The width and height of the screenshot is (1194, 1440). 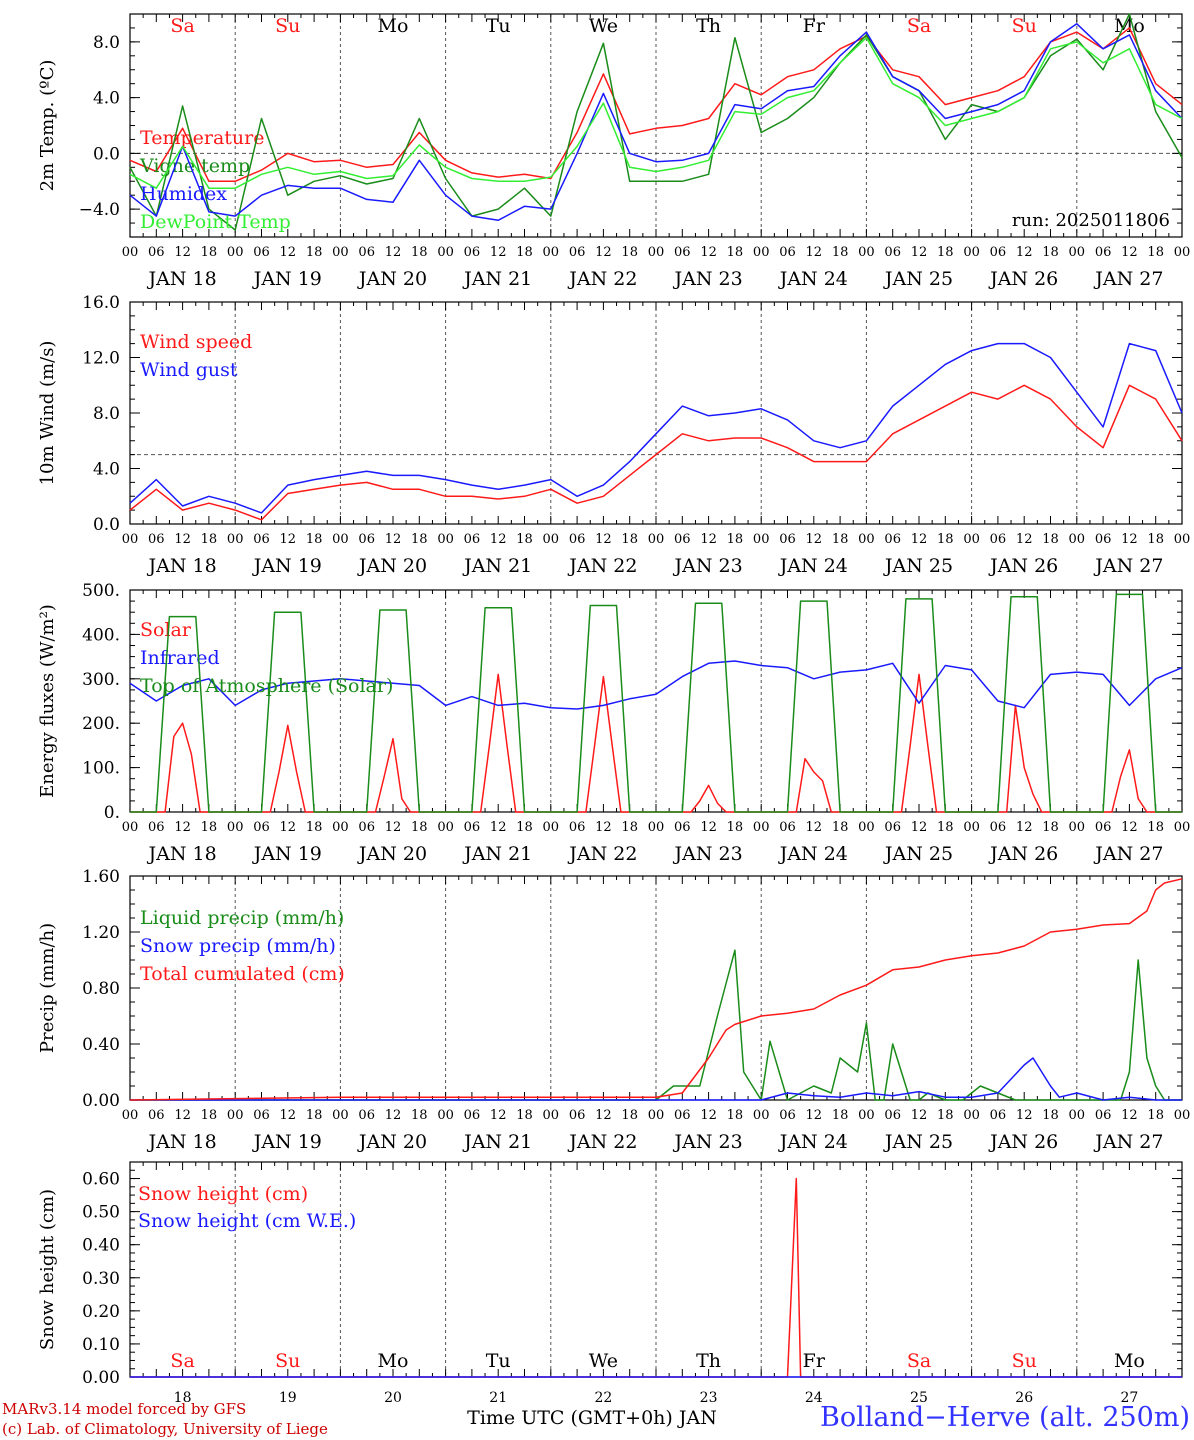 I want to click on series-line-top-of-atmosphere-solar, so click(x=656, y=703).